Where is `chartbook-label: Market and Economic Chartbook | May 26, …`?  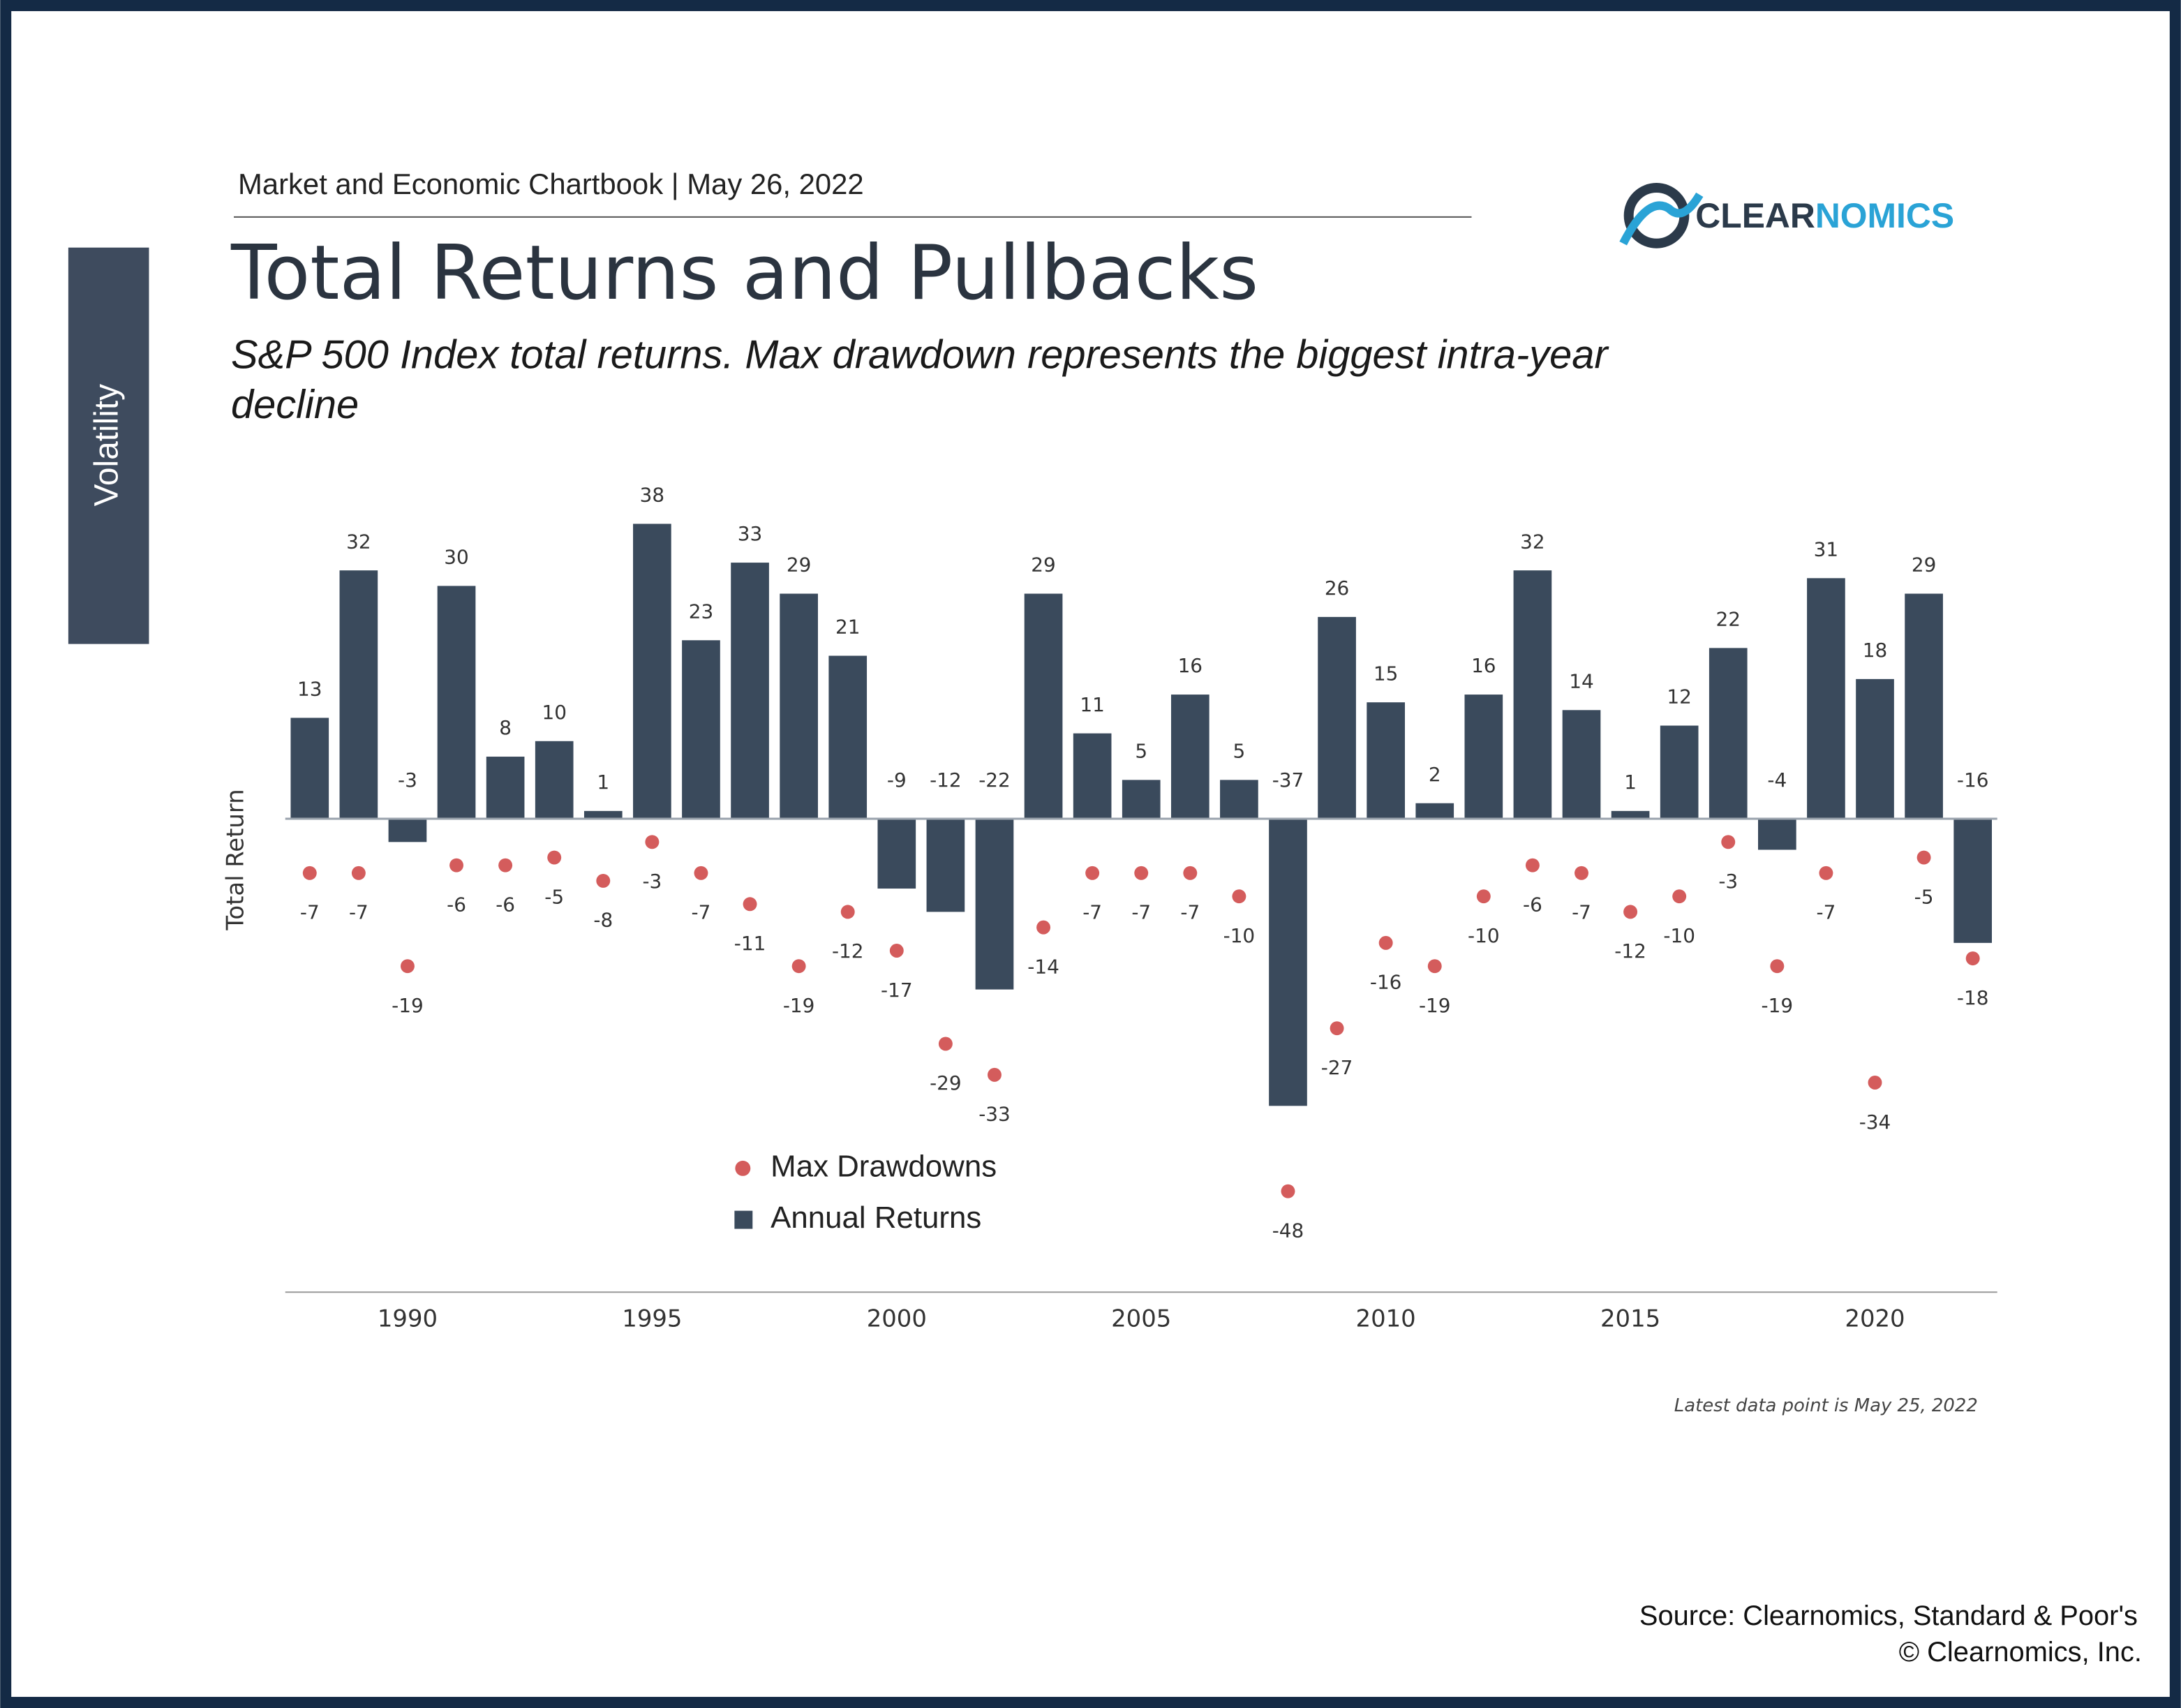 chartbook-label: Market and Economic Chartbook | May 26, … is located at coordinates (551, 184).